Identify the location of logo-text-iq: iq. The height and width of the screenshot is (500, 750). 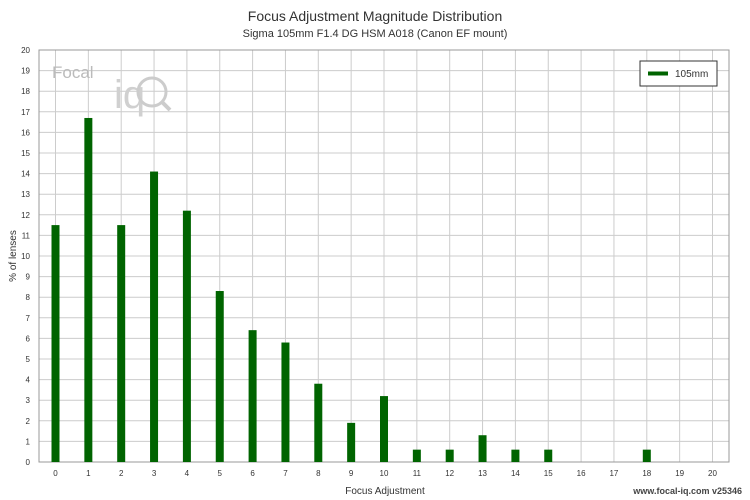
(129, 95).